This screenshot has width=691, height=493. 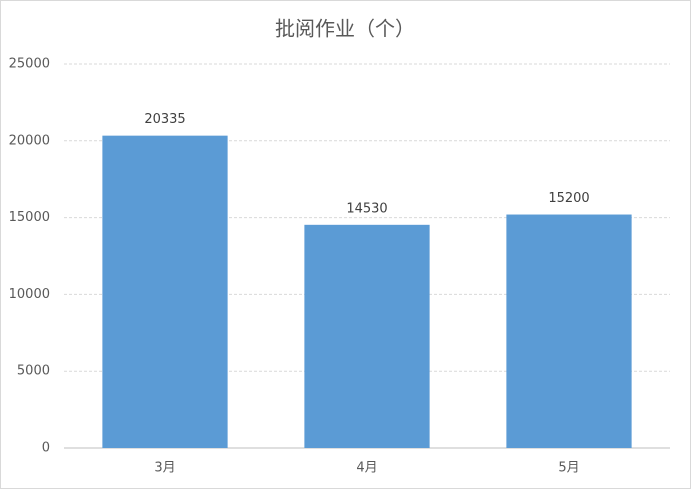 I want to click on chart-title: 批阅作业（个）, so click(x=345, y=29).